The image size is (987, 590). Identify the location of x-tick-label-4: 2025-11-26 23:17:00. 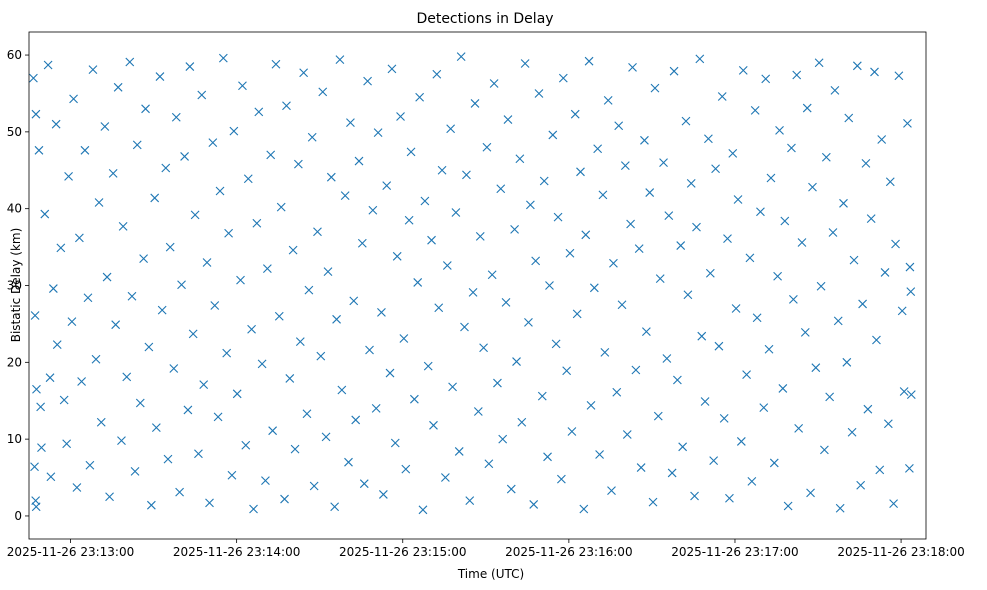
(734, 552).